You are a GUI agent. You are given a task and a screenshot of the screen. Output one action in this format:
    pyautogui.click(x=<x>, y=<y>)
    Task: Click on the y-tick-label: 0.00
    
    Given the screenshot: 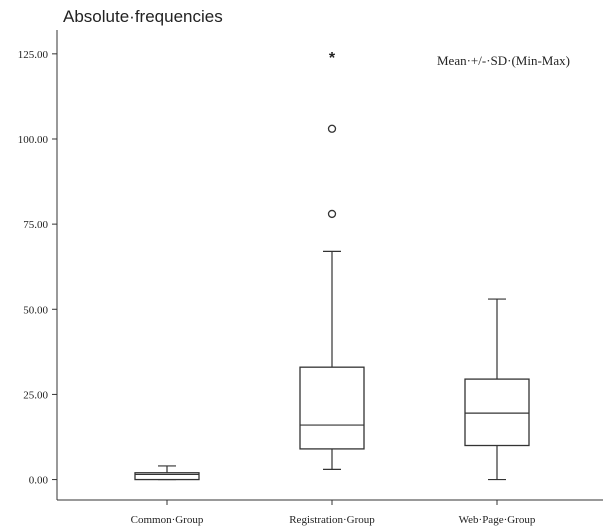 What is the action you would take?
    pyautogui.click(x=39, y=481)
    